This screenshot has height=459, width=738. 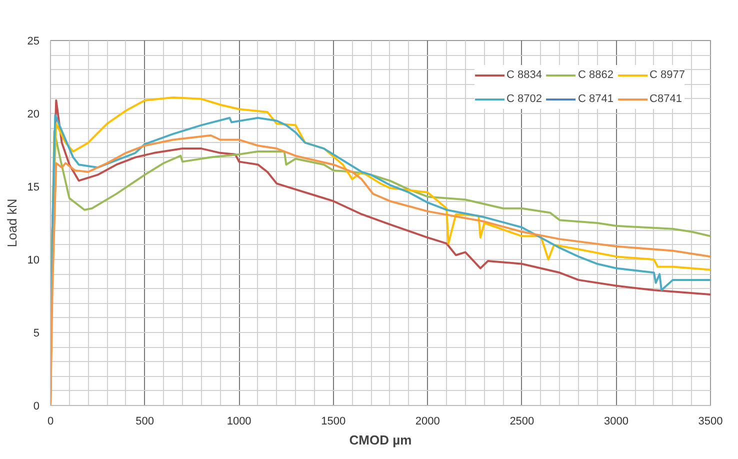 I want to click on y-tick-label: 0, so click(x=36, y=406).